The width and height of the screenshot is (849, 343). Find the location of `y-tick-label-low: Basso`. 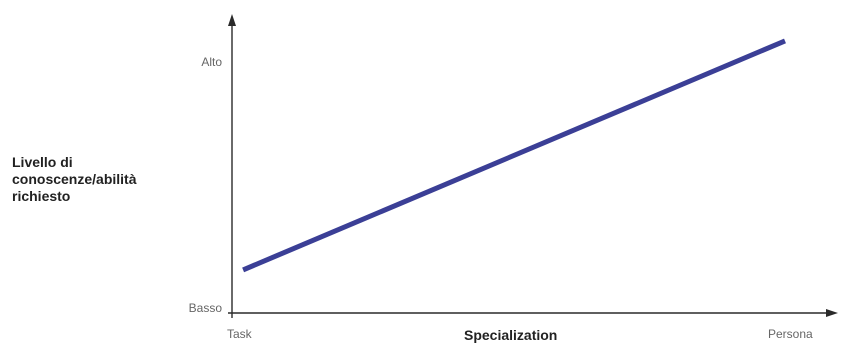

y-tick-label-low: Basso is located at coordinates (205, 308).